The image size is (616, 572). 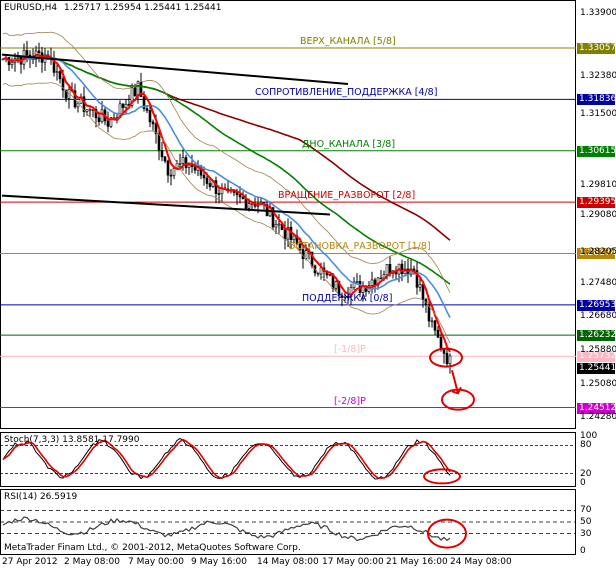 What do you see at coordinates (586, 510) in the screenshot?
I see `rsi-tick: 70` at bounding box center [586, 510].